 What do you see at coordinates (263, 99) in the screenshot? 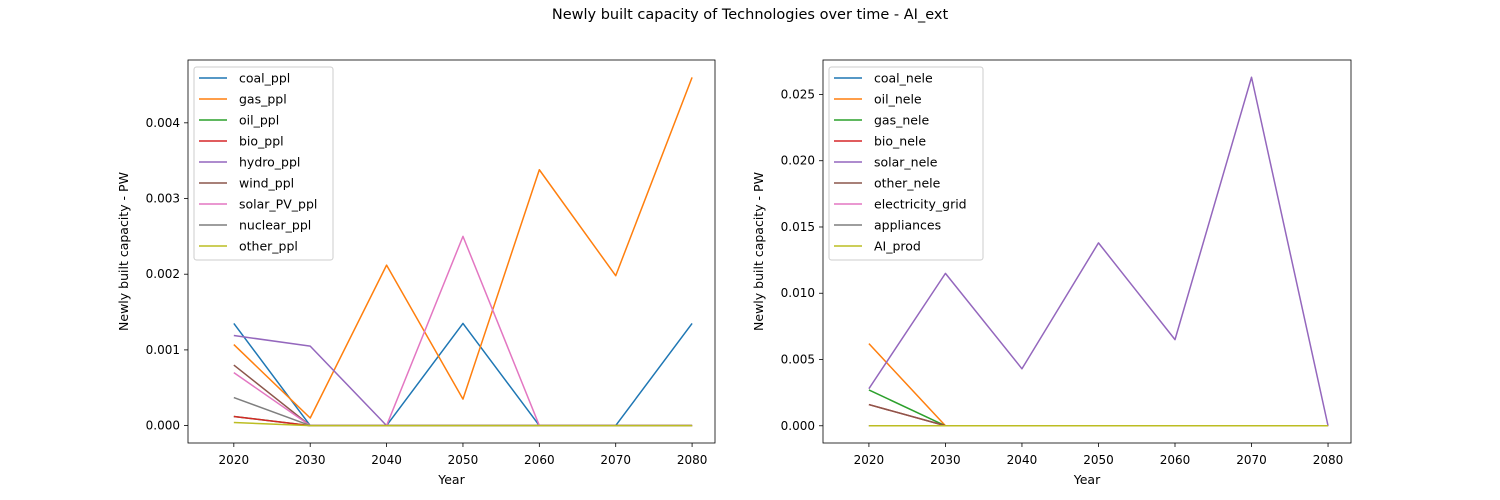
I see `legend-label-gas_ppl: gas_ppl` at bounding box center [263, 99].